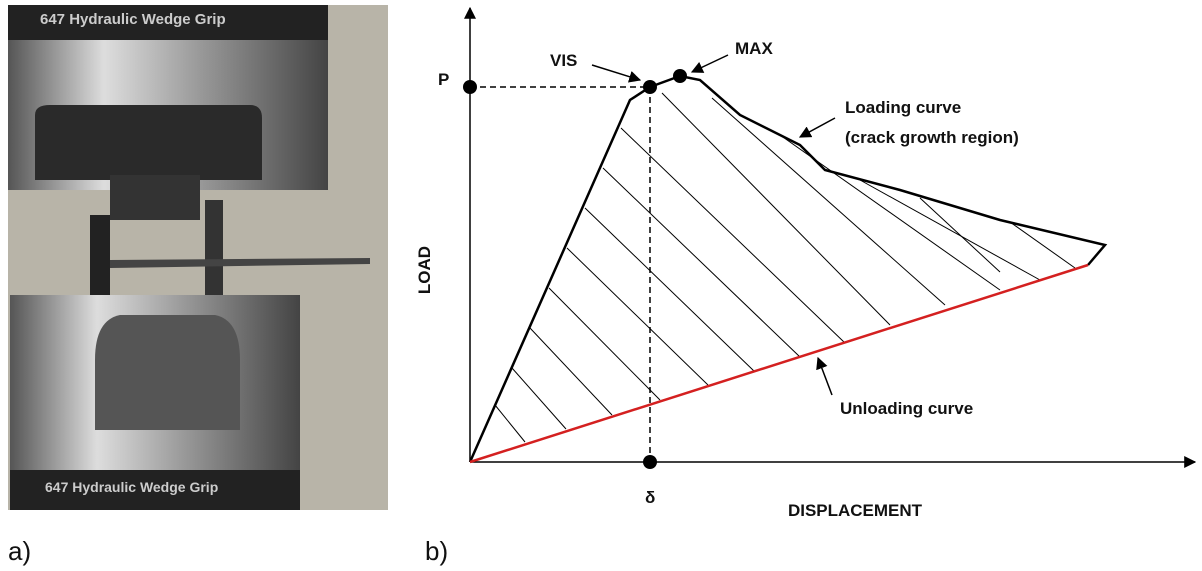 The width and height of the screenshot is (1202, 571). I want to click on y-axis-label: LOAD, so click(424, 270).